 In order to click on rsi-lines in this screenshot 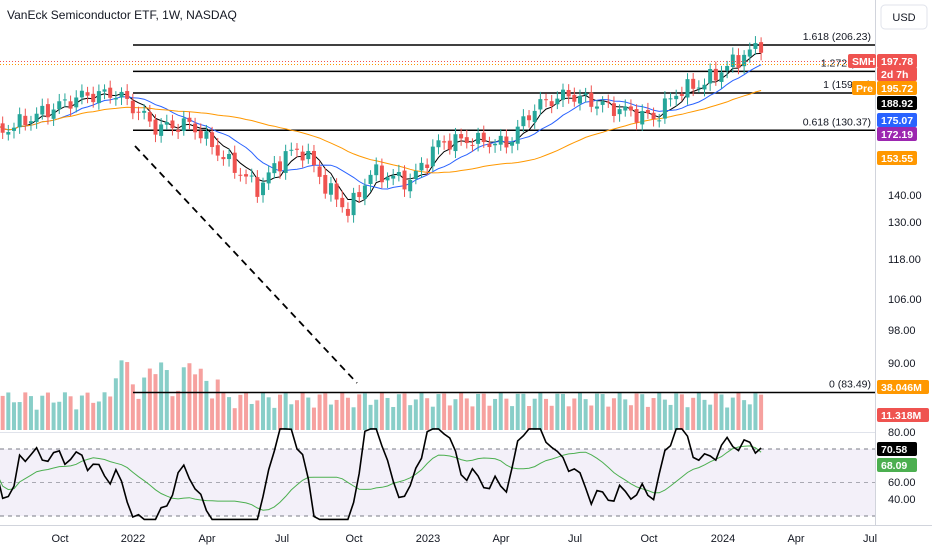, I will do `click(381, 474)`.